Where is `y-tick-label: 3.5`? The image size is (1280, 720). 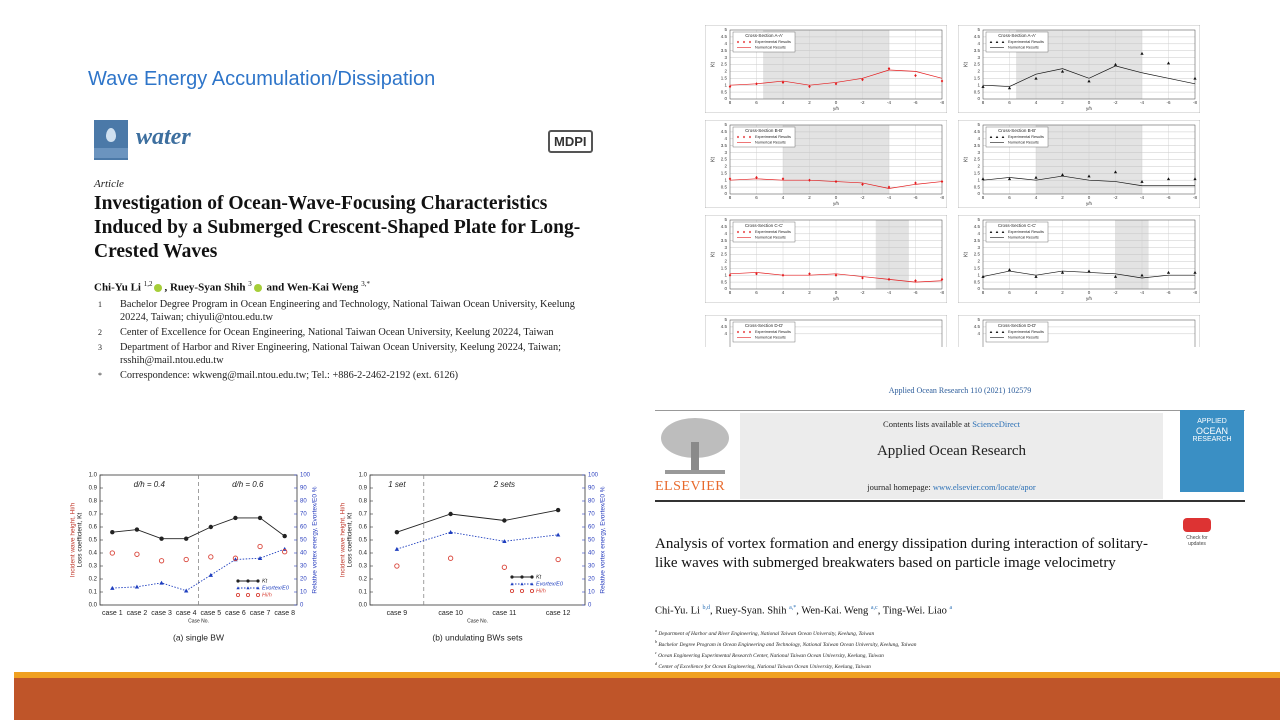 y-tick-label: 3.5 is located at coordinates (724, 50).